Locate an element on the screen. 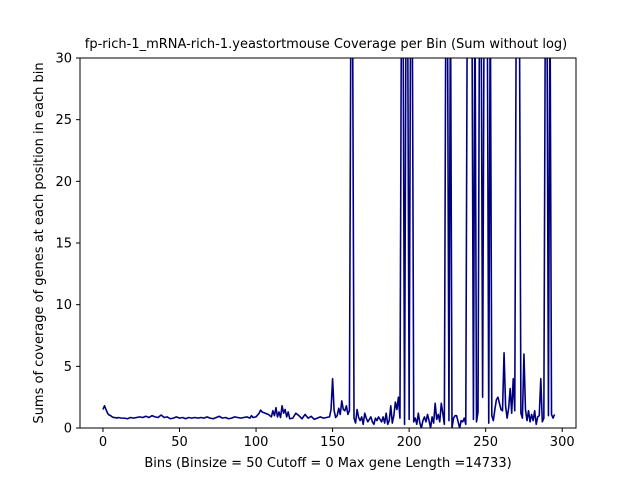 The image size is (640, 480). x-tick-label: 250 is located at coordinates (485, 442).